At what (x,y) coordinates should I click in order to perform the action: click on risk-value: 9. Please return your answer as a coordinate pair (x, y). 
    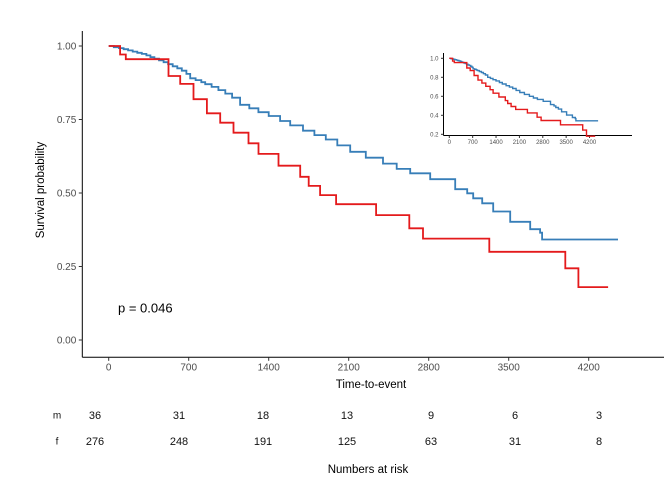
    Looking at the image, I should click on (431, 415).